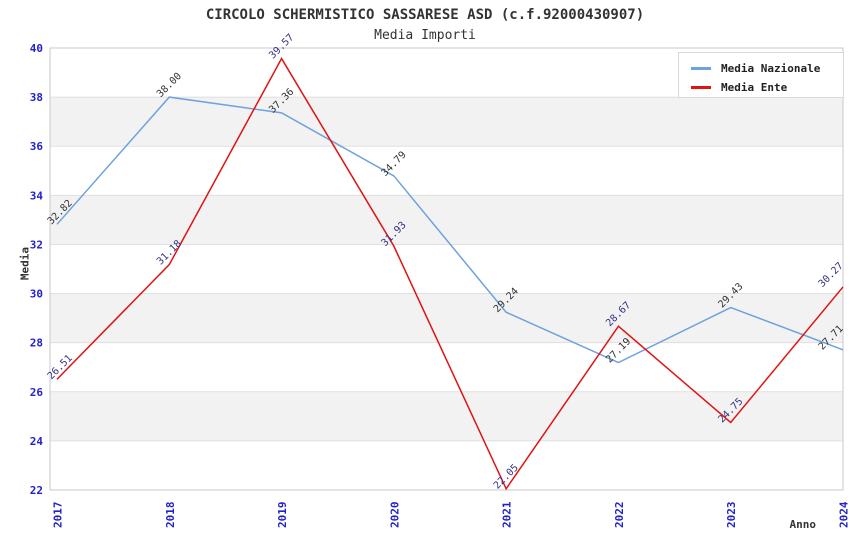 This screenshot has width=850, height=550. Describe the element at coordinates (25, 263) in the screenshot. I see `y-axis-title: Media` at that location.